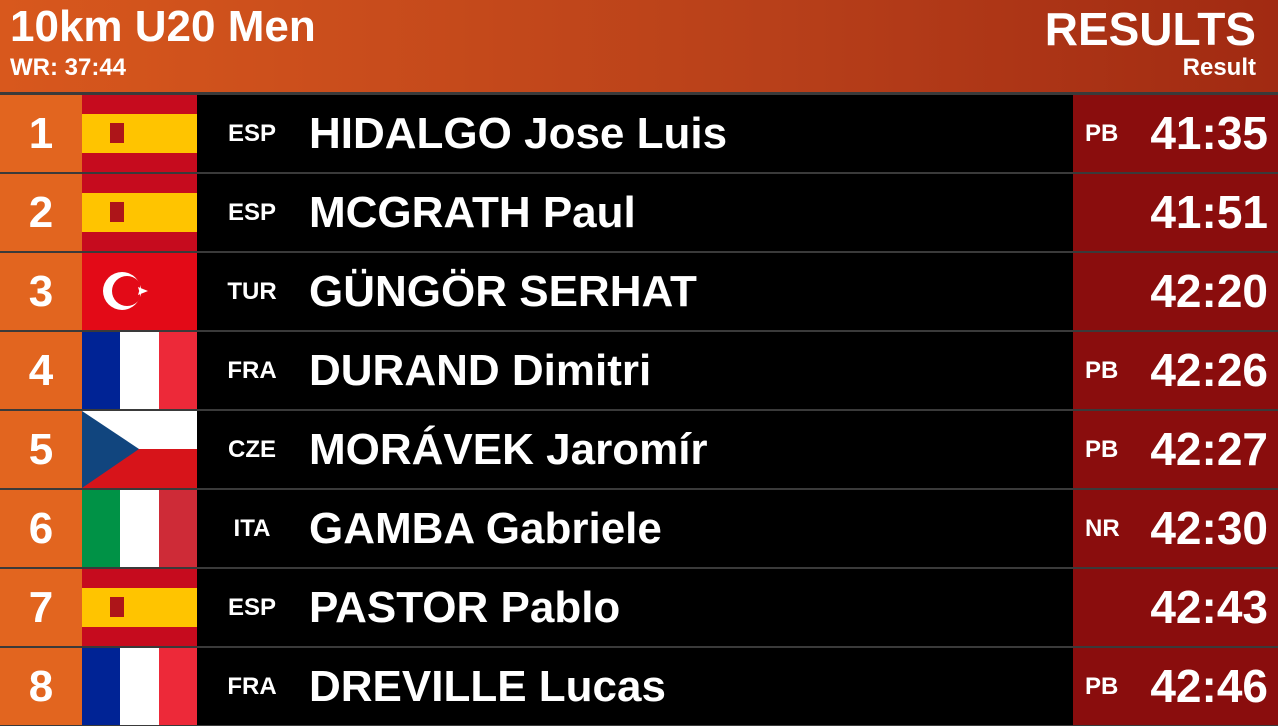  Describe the element at coordinates (1209, 528) in the screenshot. I see `result-time: 42:30` at that location.